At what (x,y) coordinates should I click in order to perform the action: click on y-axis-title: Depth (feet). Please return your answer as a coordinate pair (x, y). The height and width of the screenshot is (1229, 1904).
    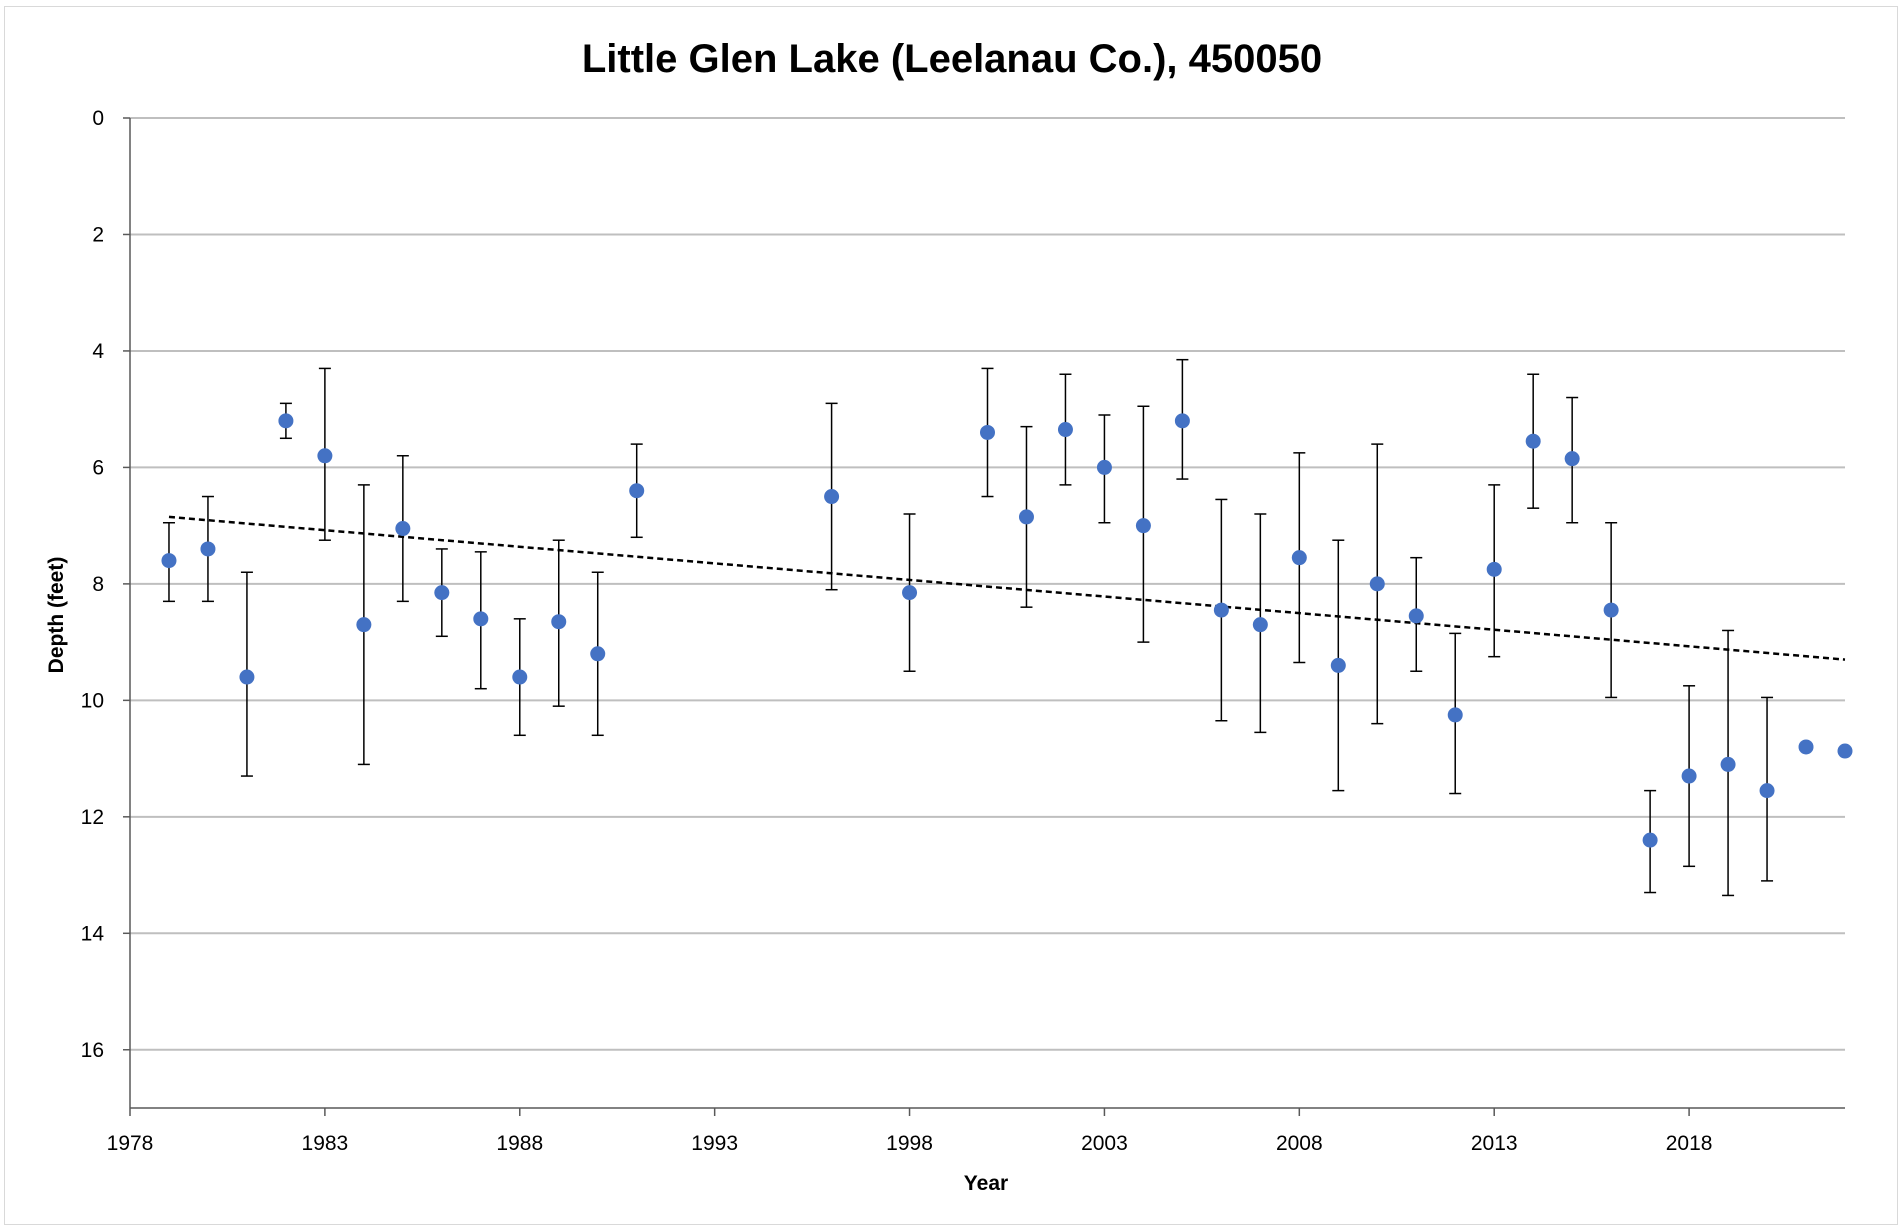
    Looking at the image, I should click on (56, 615).